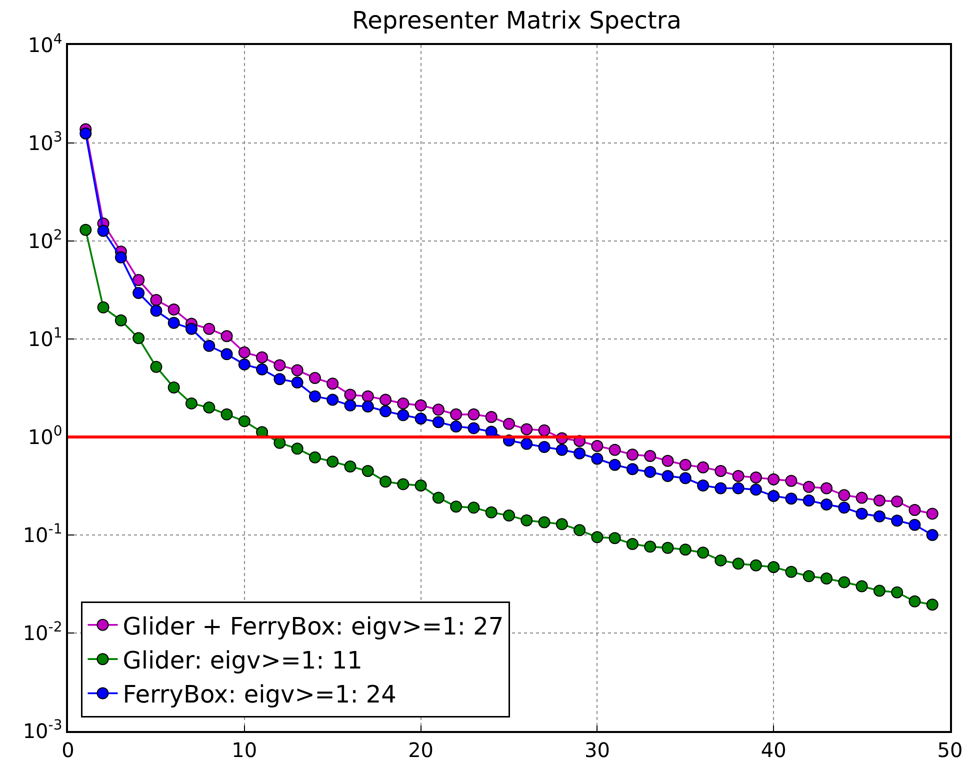 Image resolution: width=975 pixels, height=774 pixels. Describe the element at coordinates (773, 750) in the screenshot. I see `x-tick-label: 40` at that location.